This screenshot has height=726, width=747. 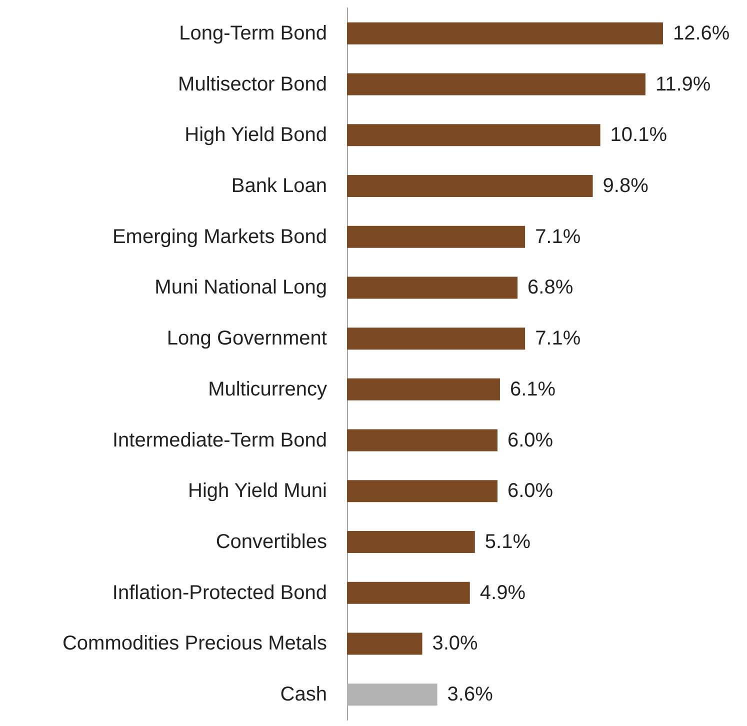 What do you see at coordinates (533, 389) in the screenshot?
I see `data-label: 6.1%` at bounding box center [533, 389].